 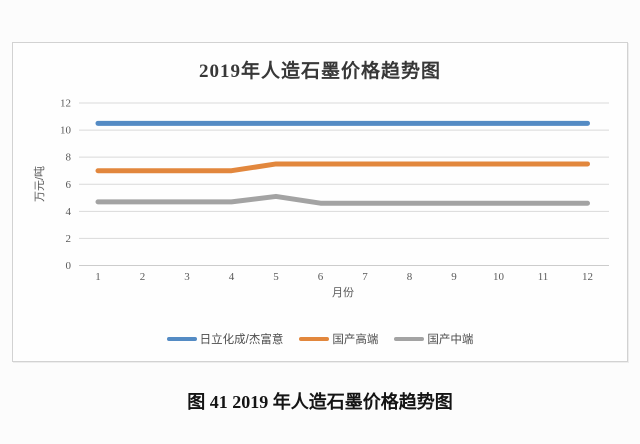 What do you see at coordinates (276, 277) in the screenshot?
I see `x-tick-label: 5` at bounding box center [276, 277].